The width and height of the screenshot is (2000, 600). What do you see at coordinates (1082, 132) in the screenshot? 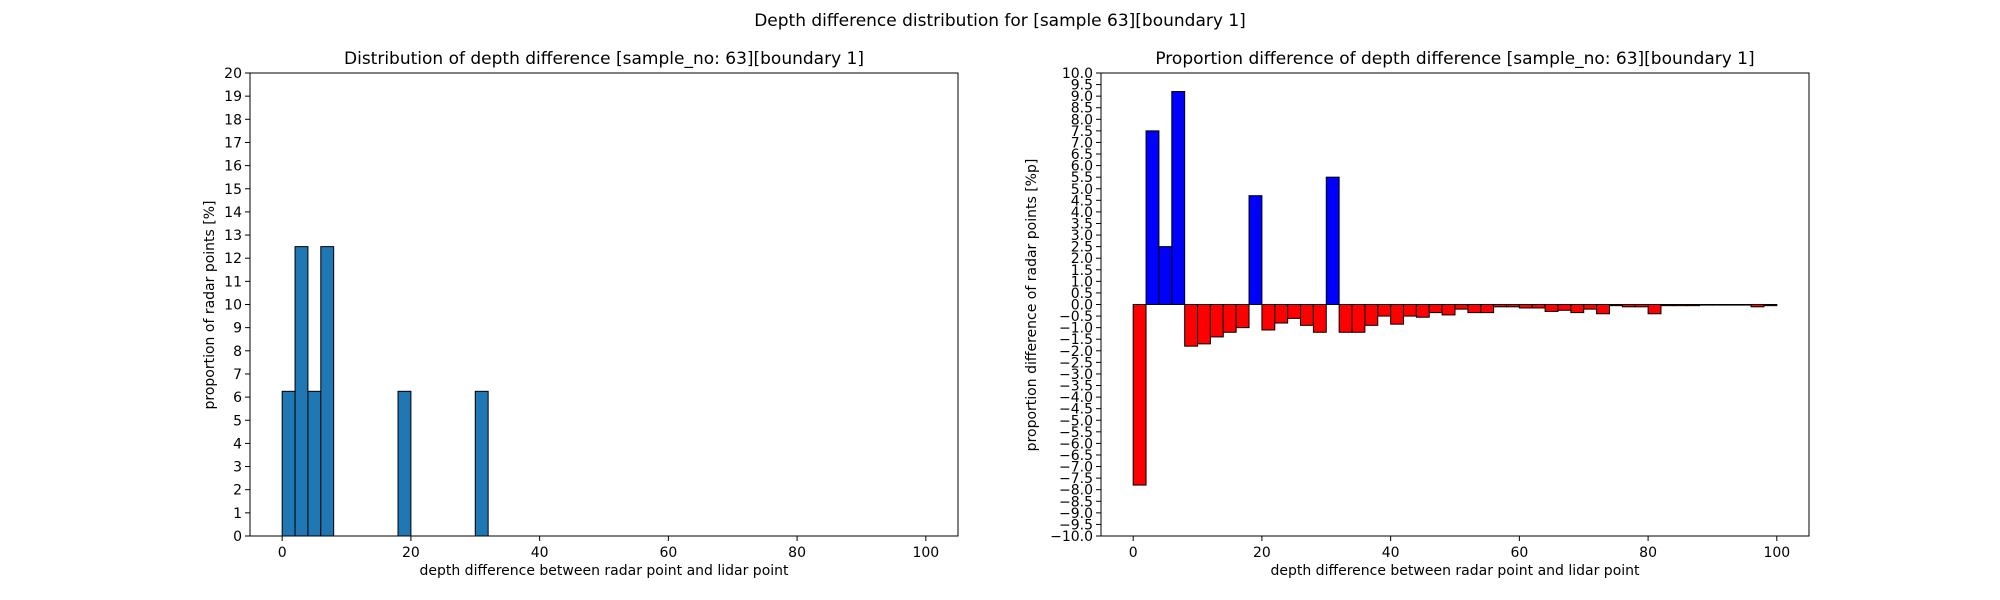
I see `y-tick-label: 7.5` at bounding box center [1082, 132].